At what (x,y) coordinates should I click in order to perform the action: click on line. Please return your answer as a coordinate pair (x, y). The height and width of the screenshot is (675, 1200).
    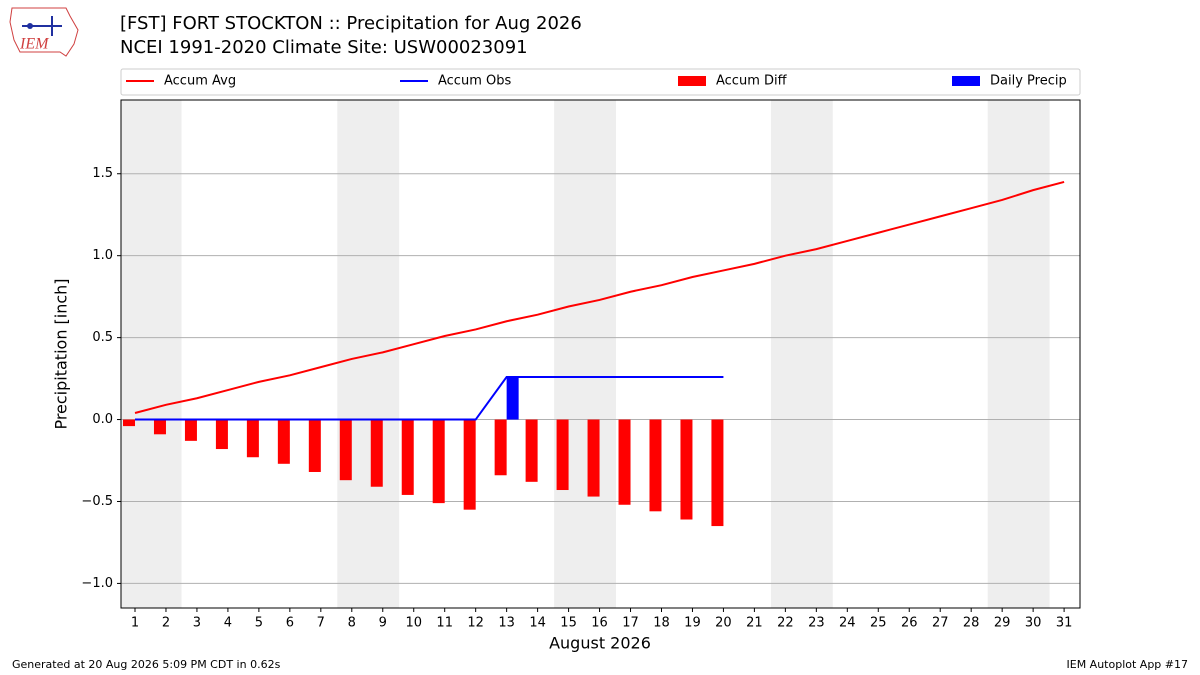
    Looking at the image, I should click on (429, 398).